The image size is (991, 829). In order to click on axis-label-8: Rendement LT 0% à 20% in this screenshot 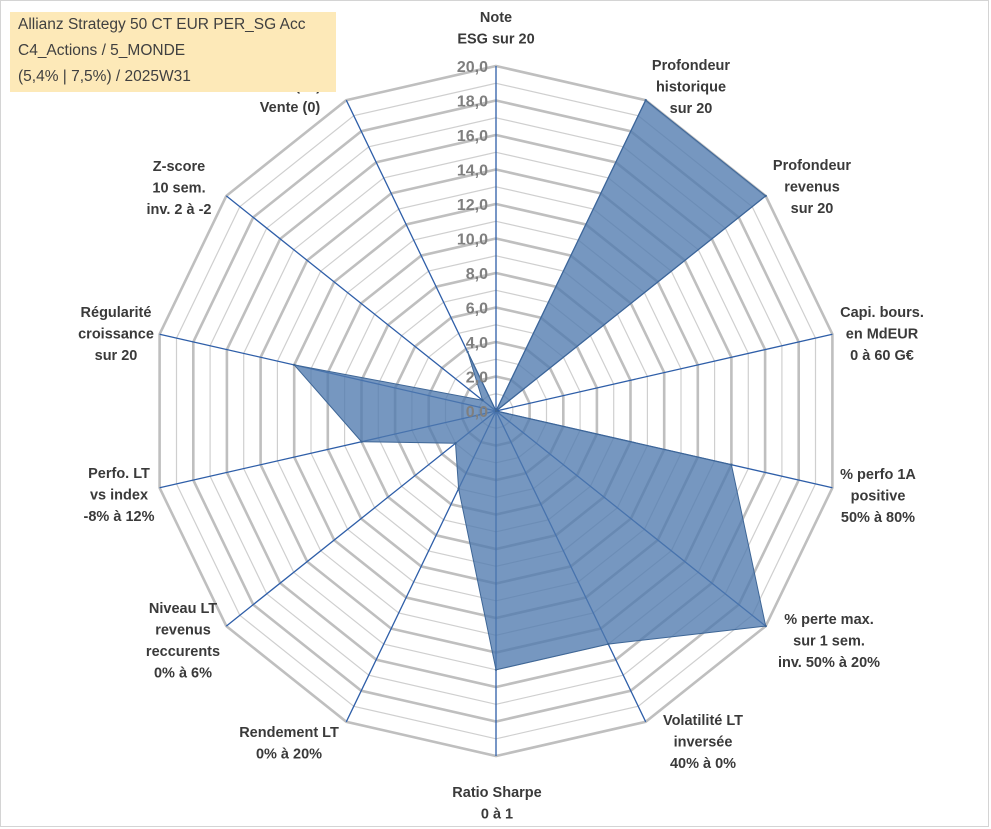, I will do `click(289, 744)`.